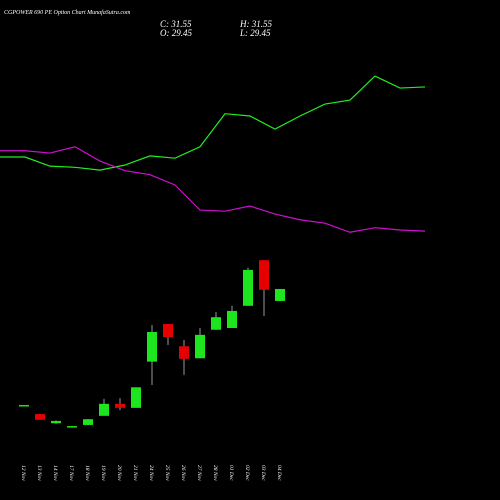  What do you see at coordinates (213, 189) in the screenshot?
I see `indicator-line` at bounding box center [213, 189].